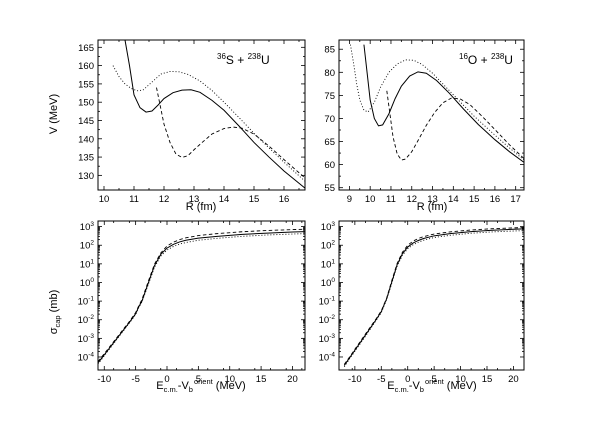 Image resolution: width=598 pixels, height=423 pixels. I want to click on y-tick-label: 130, so click(86, 176).